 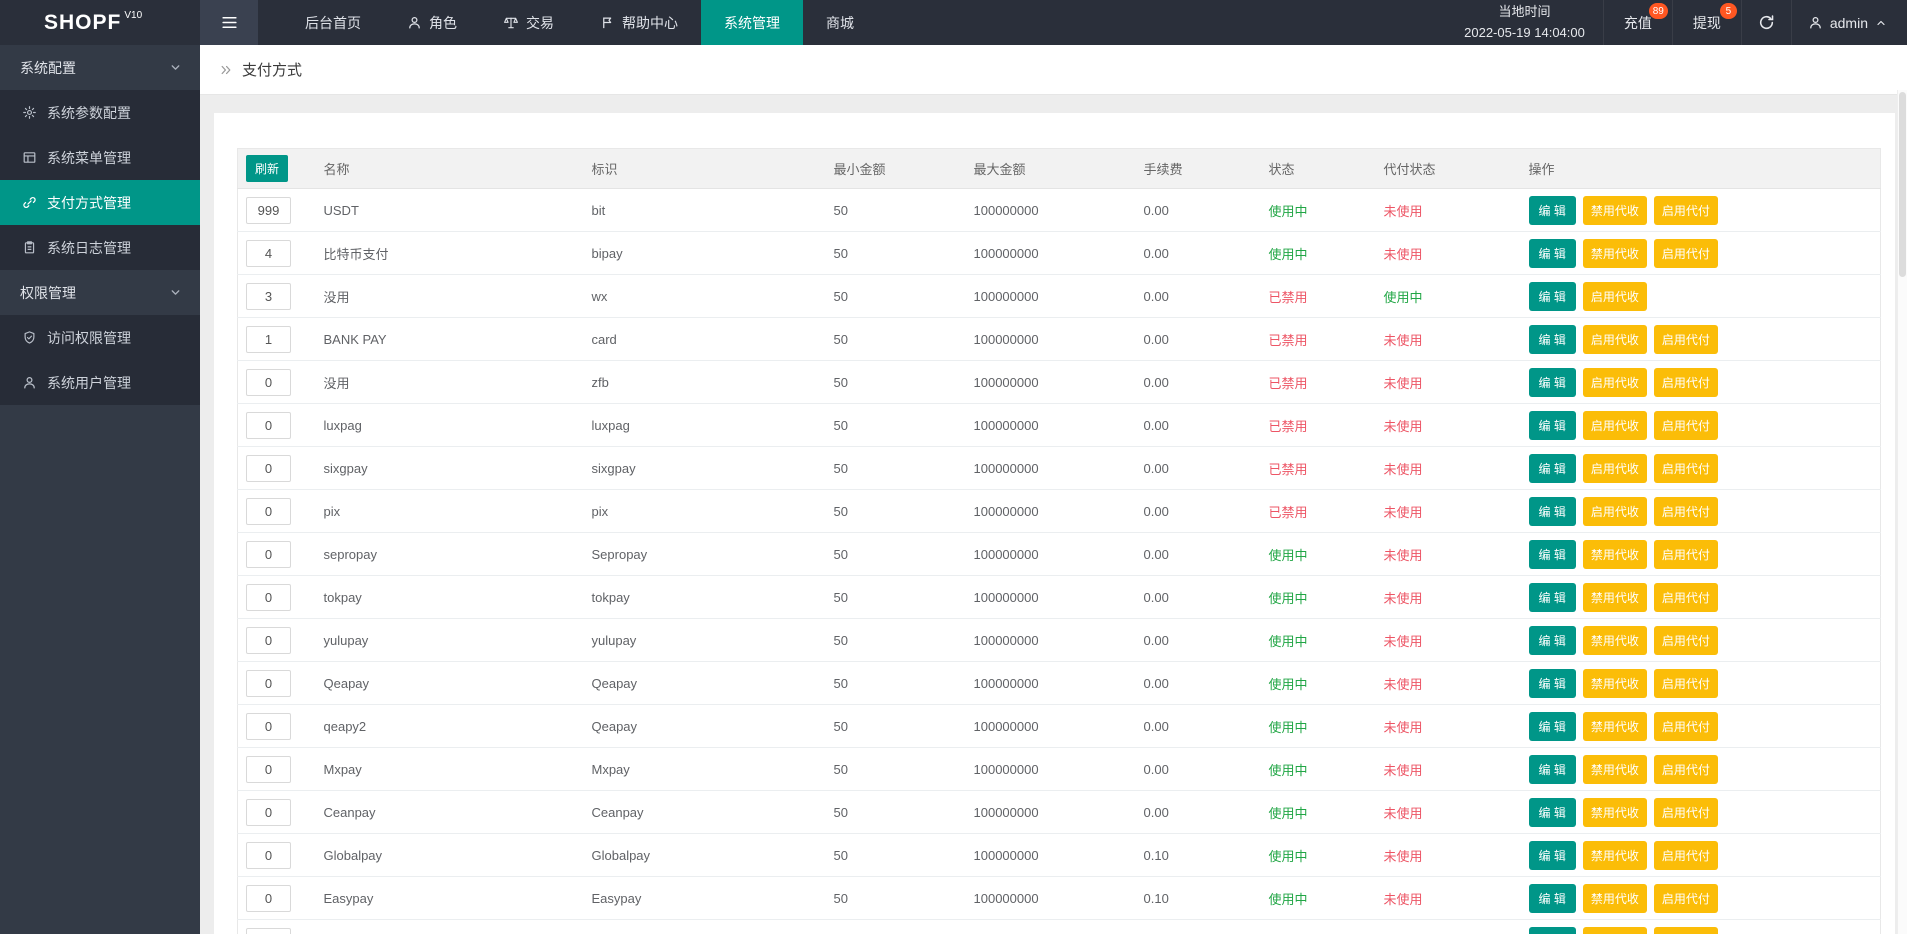 I want to click on group-system-config: 系统配置, so click(x=100, y=67).